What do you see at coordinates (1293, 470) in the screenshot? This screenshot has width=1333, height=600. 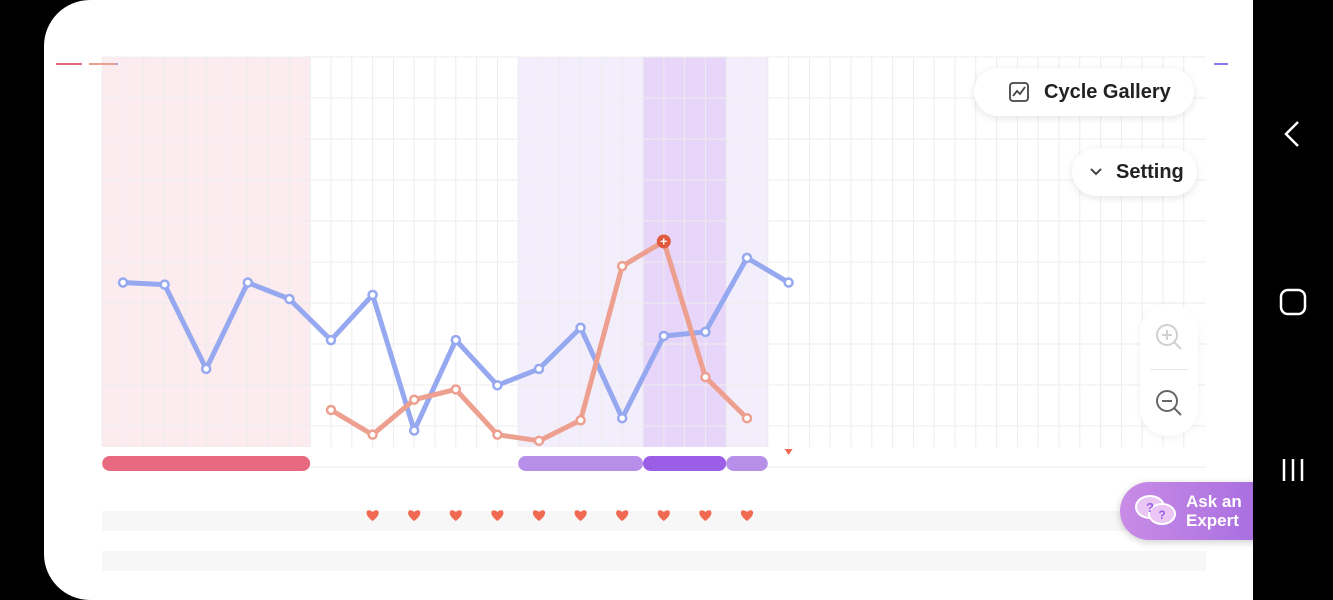 I see `recent-apps-icon` at bounding box center [1293, 470].